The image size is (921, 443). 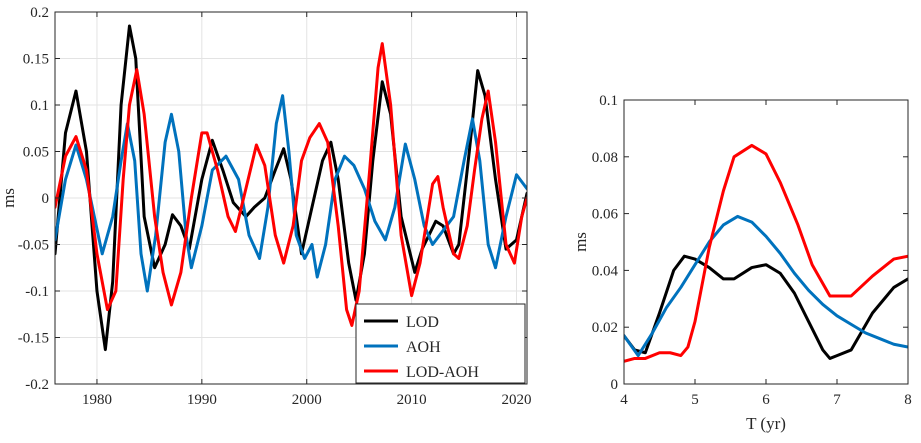 What do you see at coordinates (517, 400) in the screenshot?
I see `x-tick-label: 2020` at bounding box center [517, 400].